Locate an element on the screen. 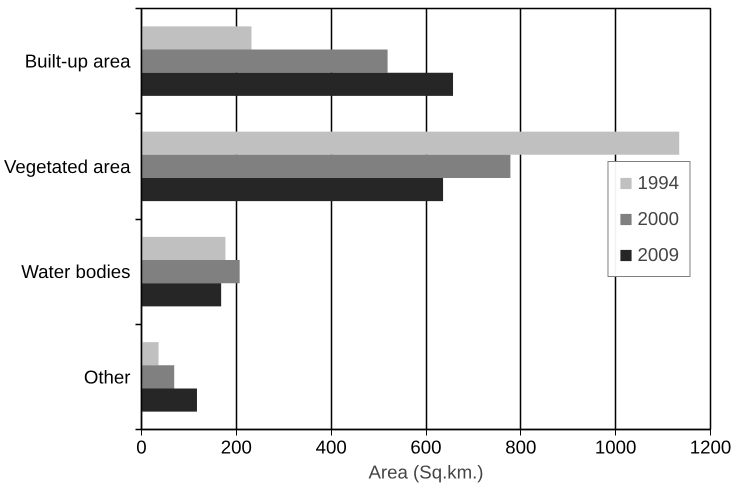 Image resolution: width=750 pixels, height=491 pixels. x-tick-label: 1200 is located at coordinates (711, 447).